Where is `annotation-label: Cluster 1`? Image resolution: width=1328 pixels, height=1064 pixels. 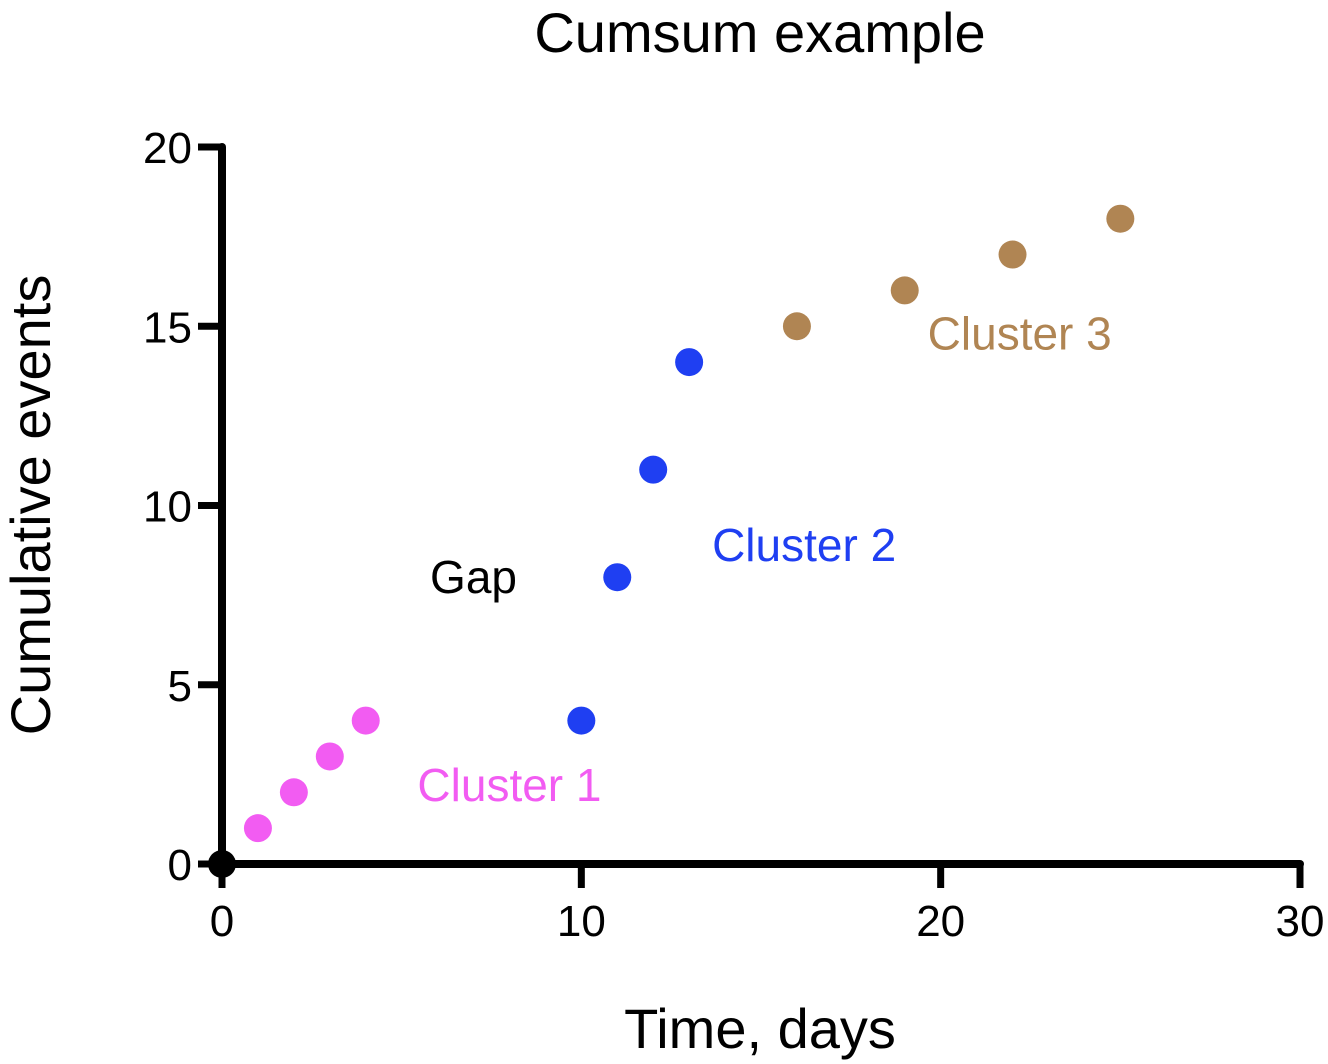 annotation-label: Cluster 1 is located at coordinates (509, 785).